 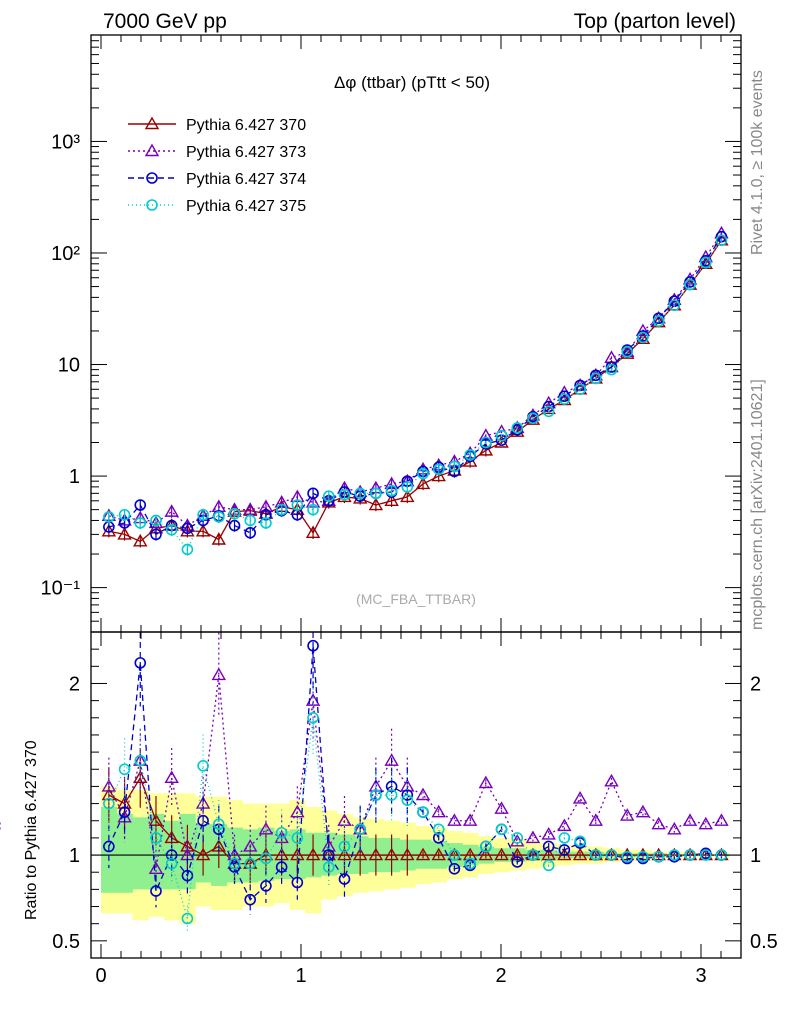 What do you see at coordinates (700, 976) in the screenshot?
I see `x-tick-label: 3` at bounding box center [700, 976].